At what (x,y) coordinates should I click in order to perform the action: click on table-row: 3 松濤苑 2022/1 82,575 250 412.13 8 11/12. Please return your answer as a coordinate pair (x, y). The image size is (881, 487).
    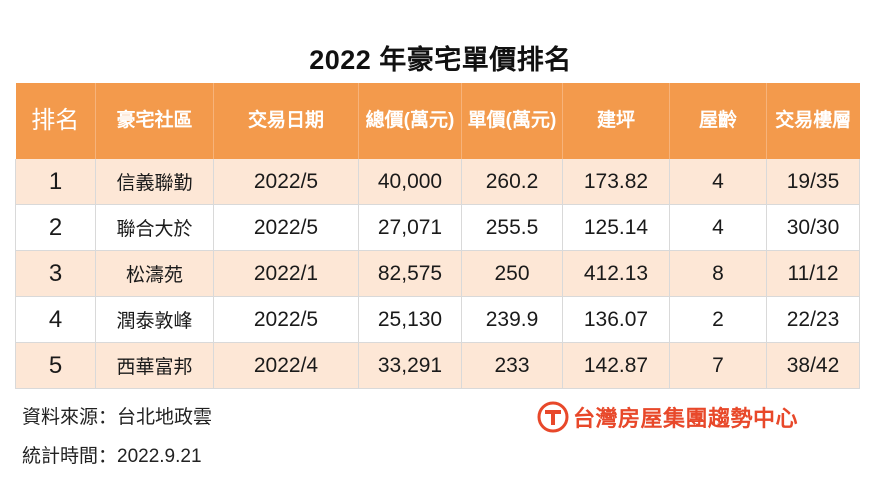
    Looking at the image, I should click on (437, 273).